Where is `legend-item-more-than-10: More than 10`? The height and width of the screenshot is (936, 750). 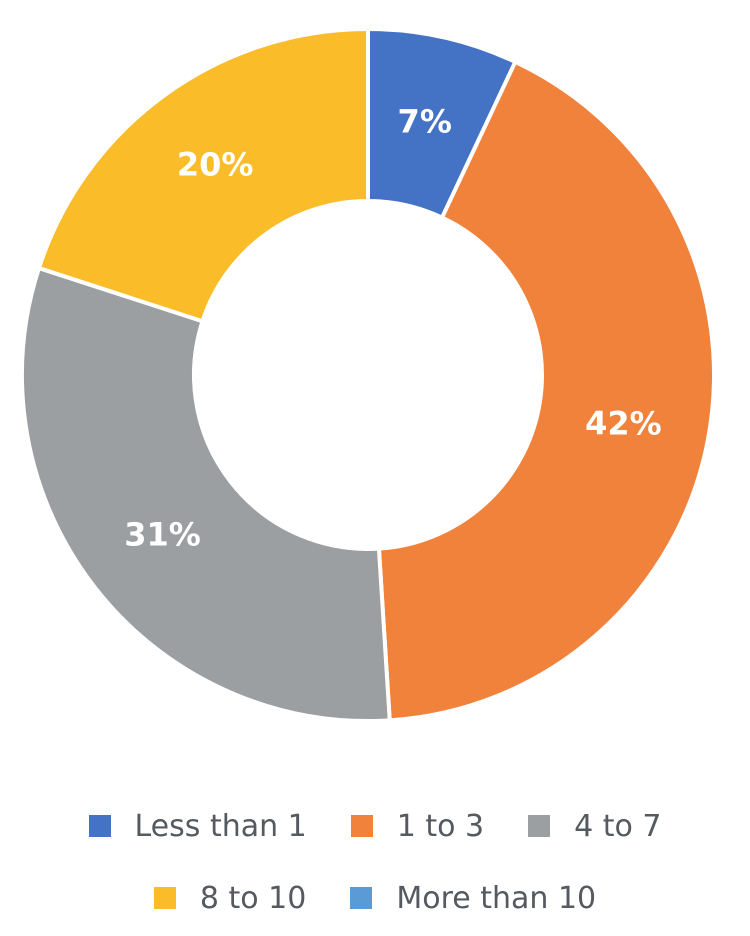 legend-item-more-than-10: More than 10 is located at coordinates (473, 898).